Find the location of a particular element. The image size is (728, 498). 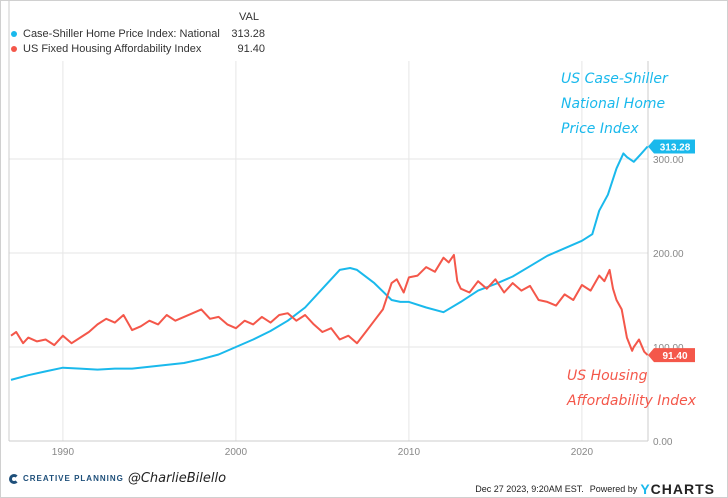

annotation-line: US Housing is located at coordinates (607, 376).